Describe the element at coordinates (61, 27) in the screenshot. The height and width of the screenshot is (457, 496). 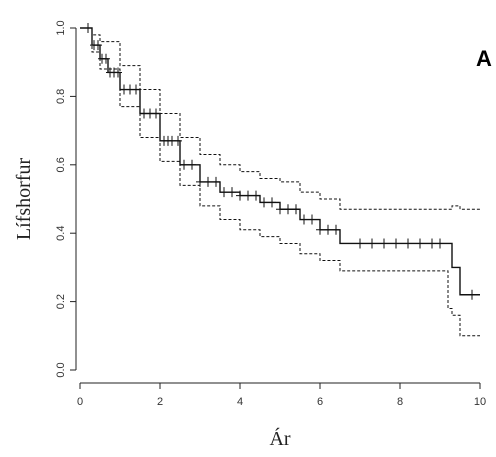
I see `y-tick-label-5: 1.0` at that location.